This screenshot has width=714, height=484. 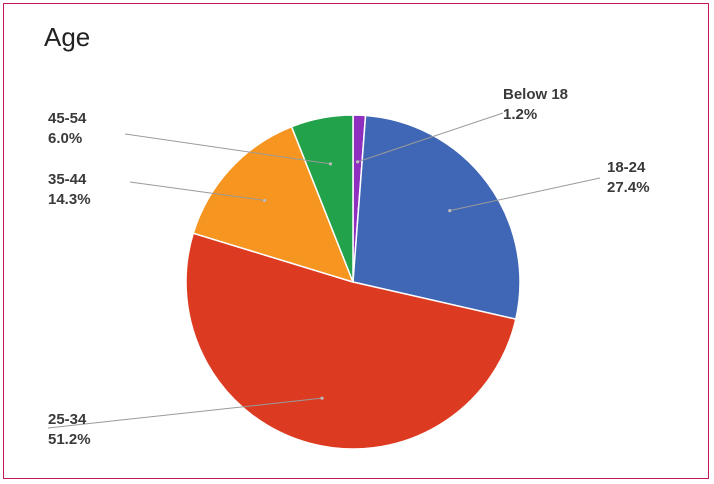 What do you see at coordinates (628, 187) in the screenshot?
I see `slice-value-18-24: 27.4%` at bounding box center [628, 187].